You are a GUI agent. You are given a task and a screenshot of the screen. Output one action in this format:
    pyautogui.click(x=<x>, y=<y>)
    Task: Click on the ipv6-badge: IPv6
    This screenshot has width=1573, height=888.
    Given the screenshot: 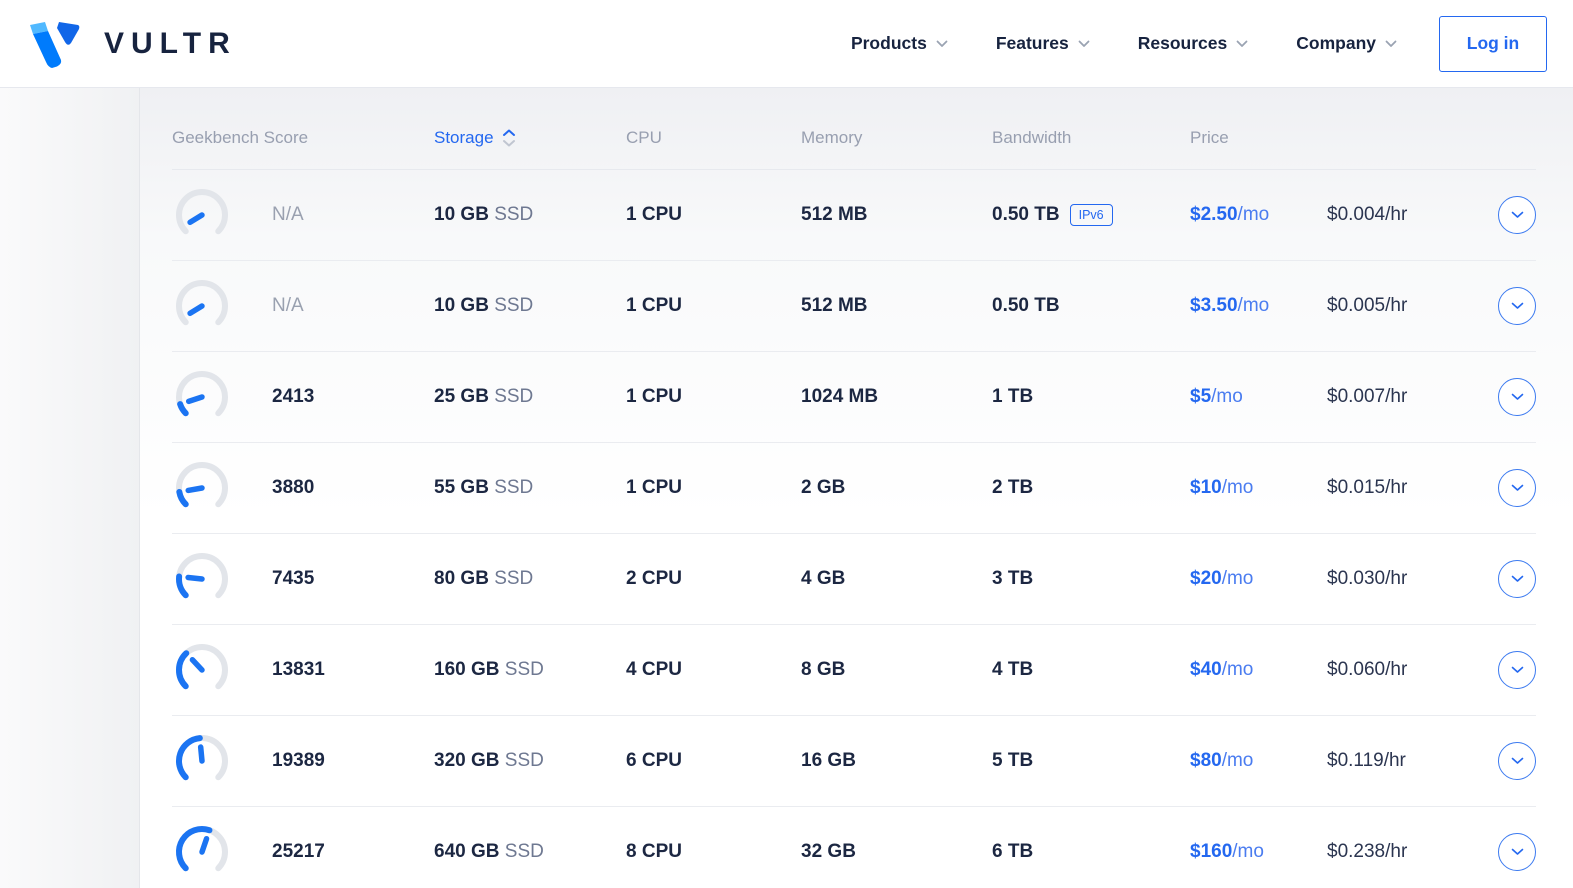 What is the action you would take?
    pyautogui.click(x=1091, y=215)
    